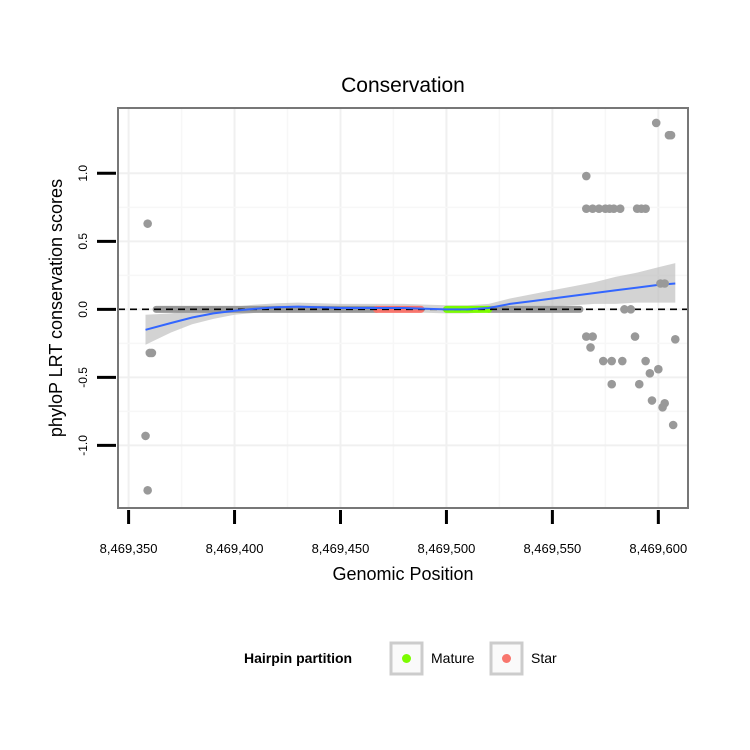 The height and width of the screenshot is (750, 750). I want to click on x-axis-title: Genomic Position, so click(402, 574).